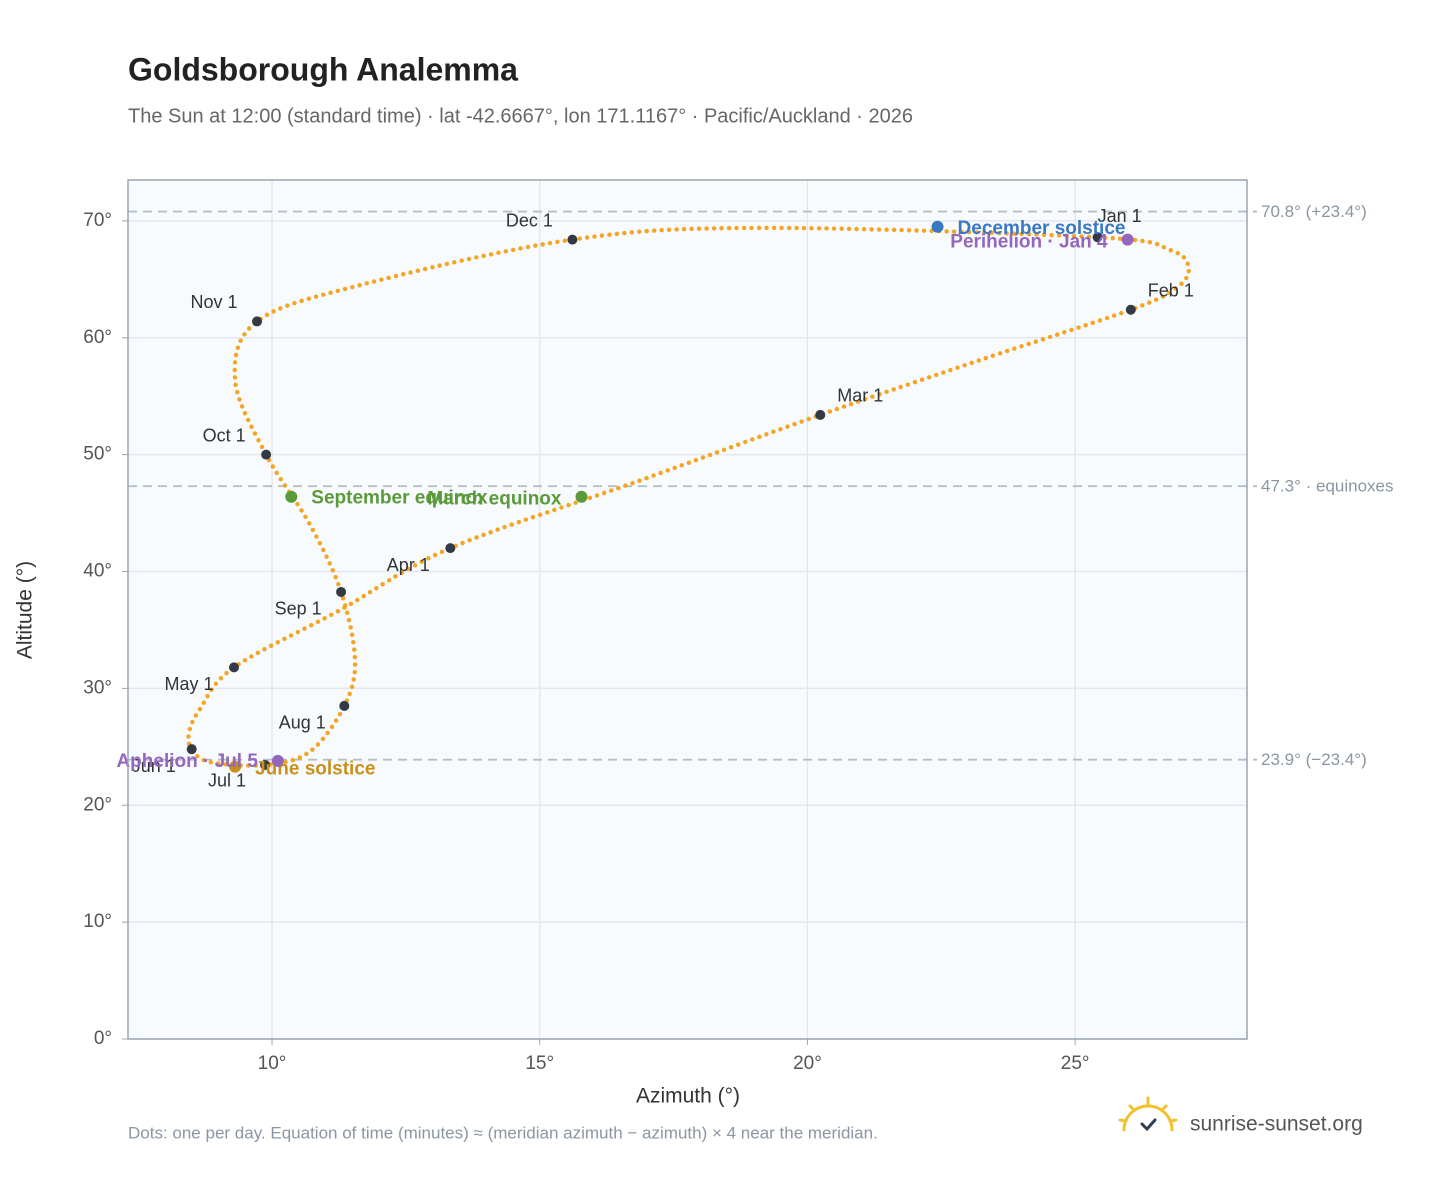 The image size is (1448, 1188). Describe the element at coordinates (97, 804) in the screenshot. I see `y-tick-label: 20°` at that location.